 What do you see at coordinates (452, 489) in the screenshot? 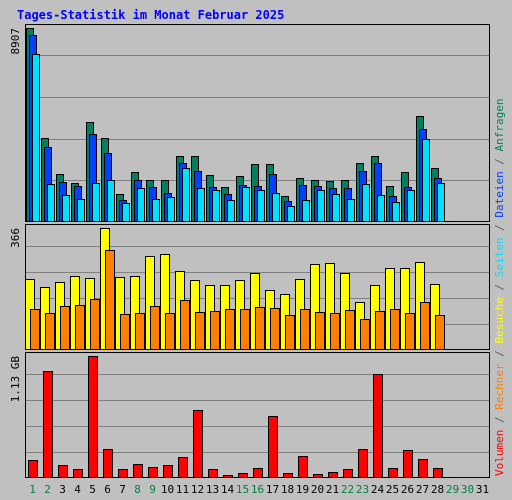
I see `x-label-day-29: 29` at bounding box center [452, 489].